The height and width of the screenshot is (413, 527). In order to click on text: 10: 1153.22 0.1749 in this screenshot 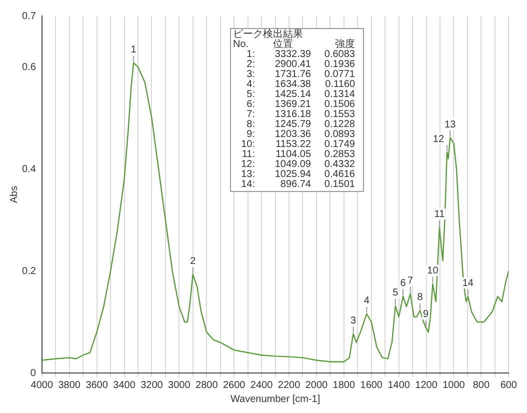, I will do `click(298, 144)`.